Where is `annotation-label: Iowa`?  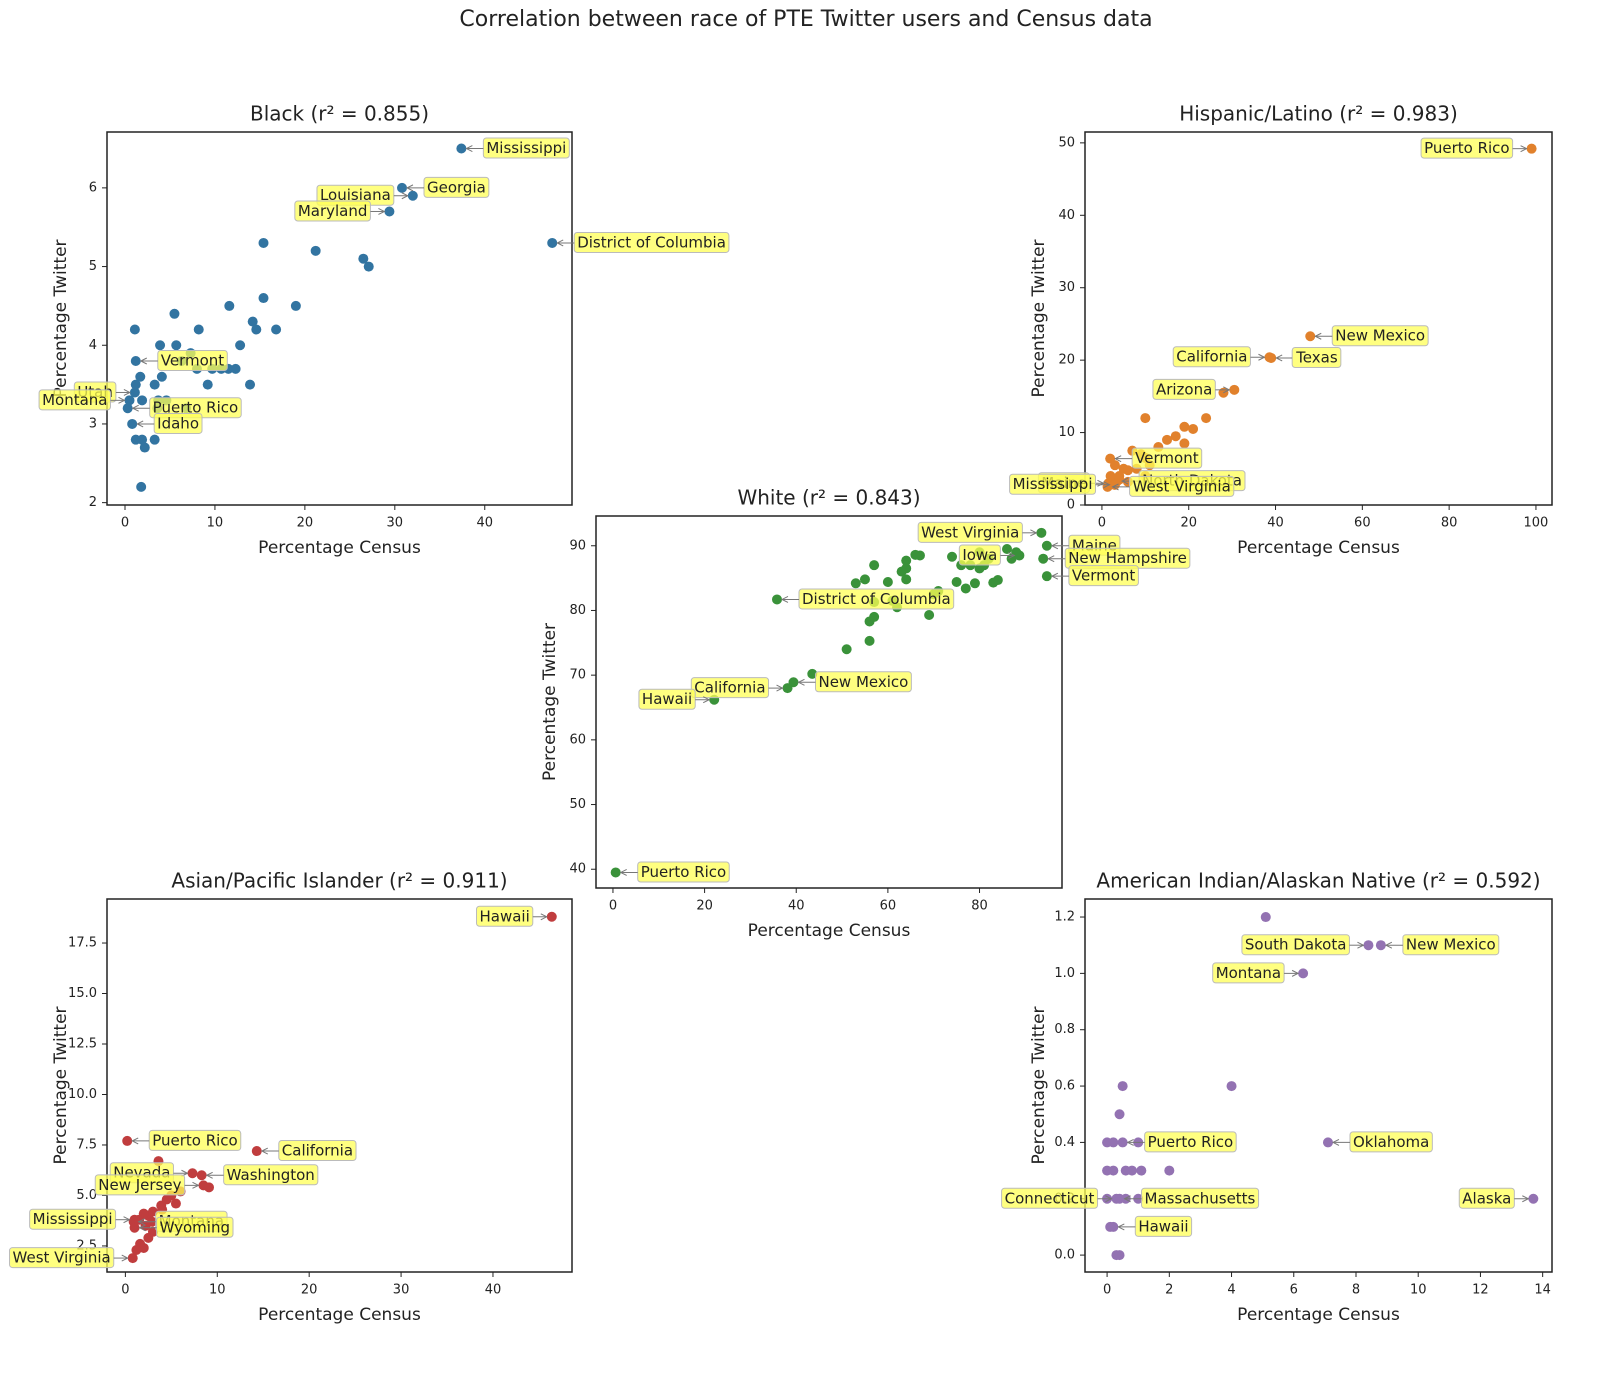
annotation-label: Iowa is located at coordinates (979, 555).